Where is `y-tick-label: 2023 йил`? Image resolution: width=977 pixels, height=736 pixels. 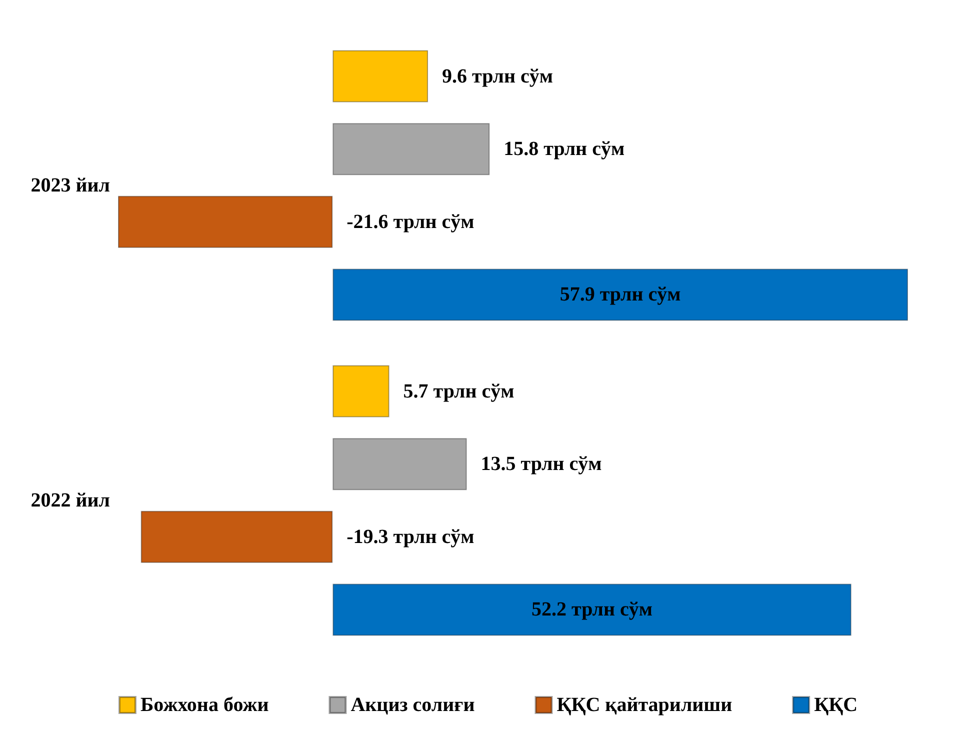 y-tick-label: 2023 йил is located at coordinates (70, 185).